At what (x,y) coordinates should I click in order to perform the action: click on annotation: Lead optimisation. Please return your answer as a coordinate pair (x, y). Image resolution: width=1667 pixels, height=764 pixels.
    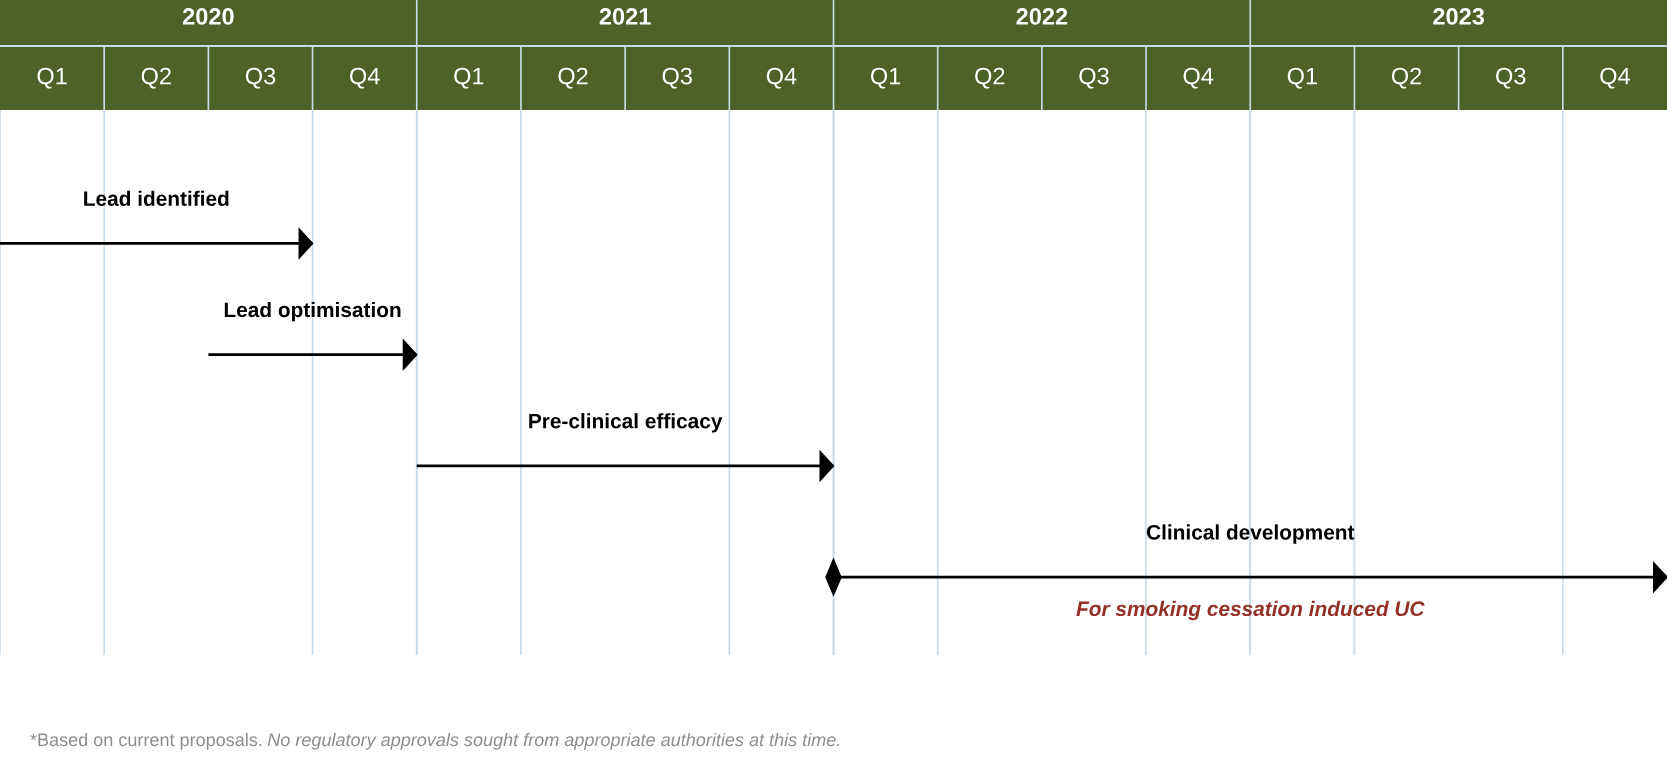
    Looking at the image, I should click on (312, 311).